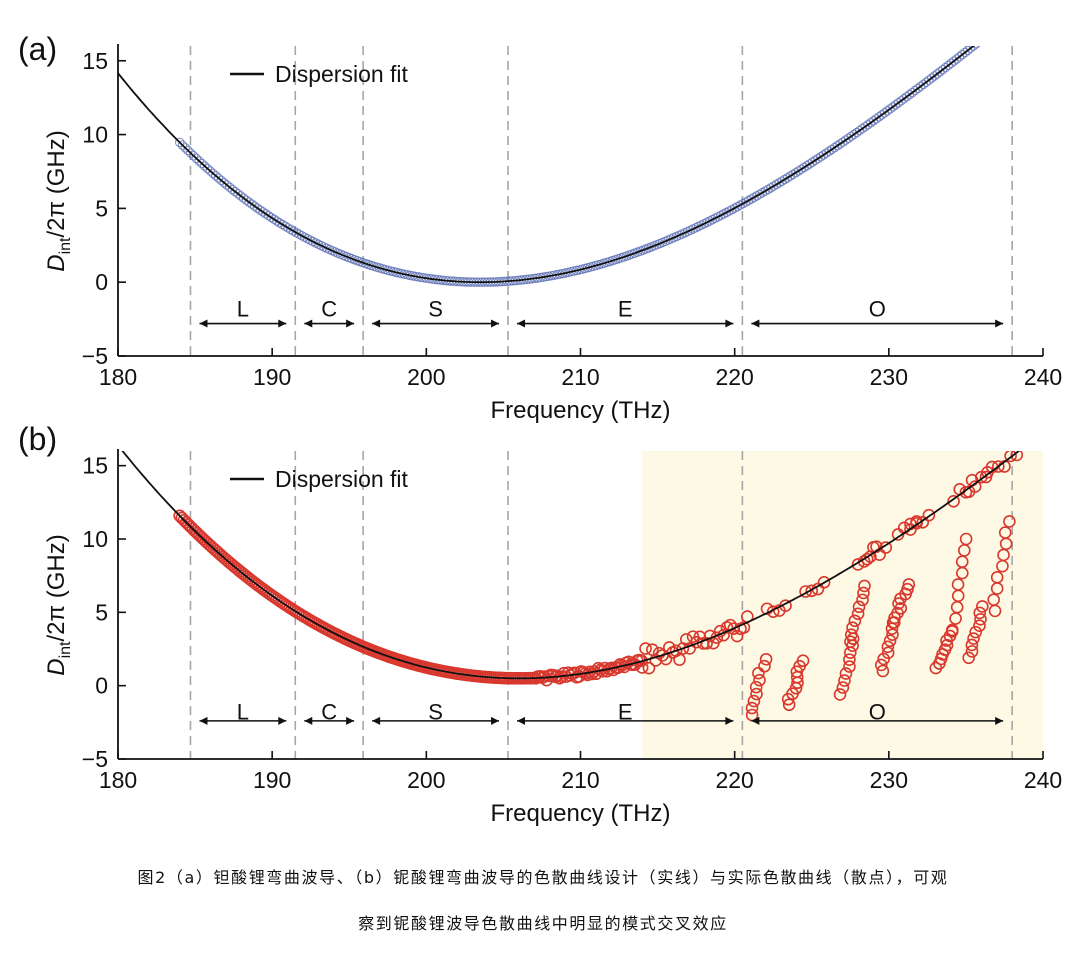 This screenshot has width=1086, height=958. What do you see at coordinates (37, 49) in the screenshot?
I see `panel-label: (a)` at bounding box center [37, 49].